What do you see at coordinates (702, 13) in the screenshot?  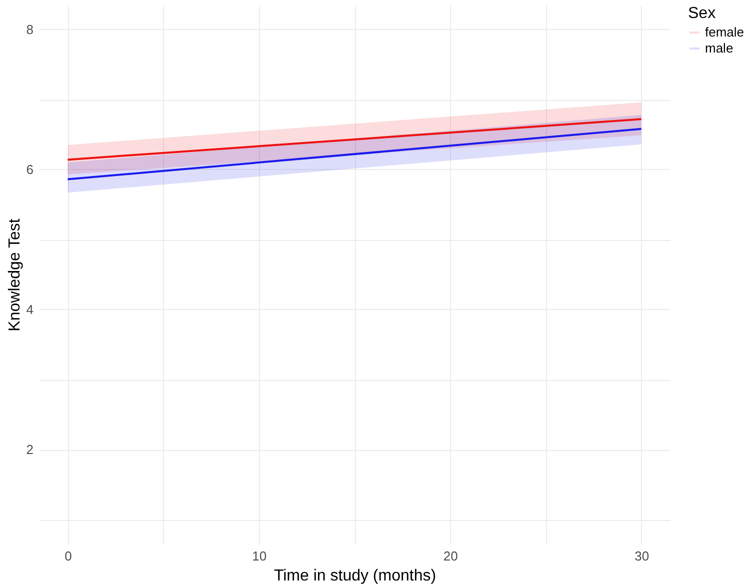 I see `legend-title: Sex` at bounding box center [702, 13].